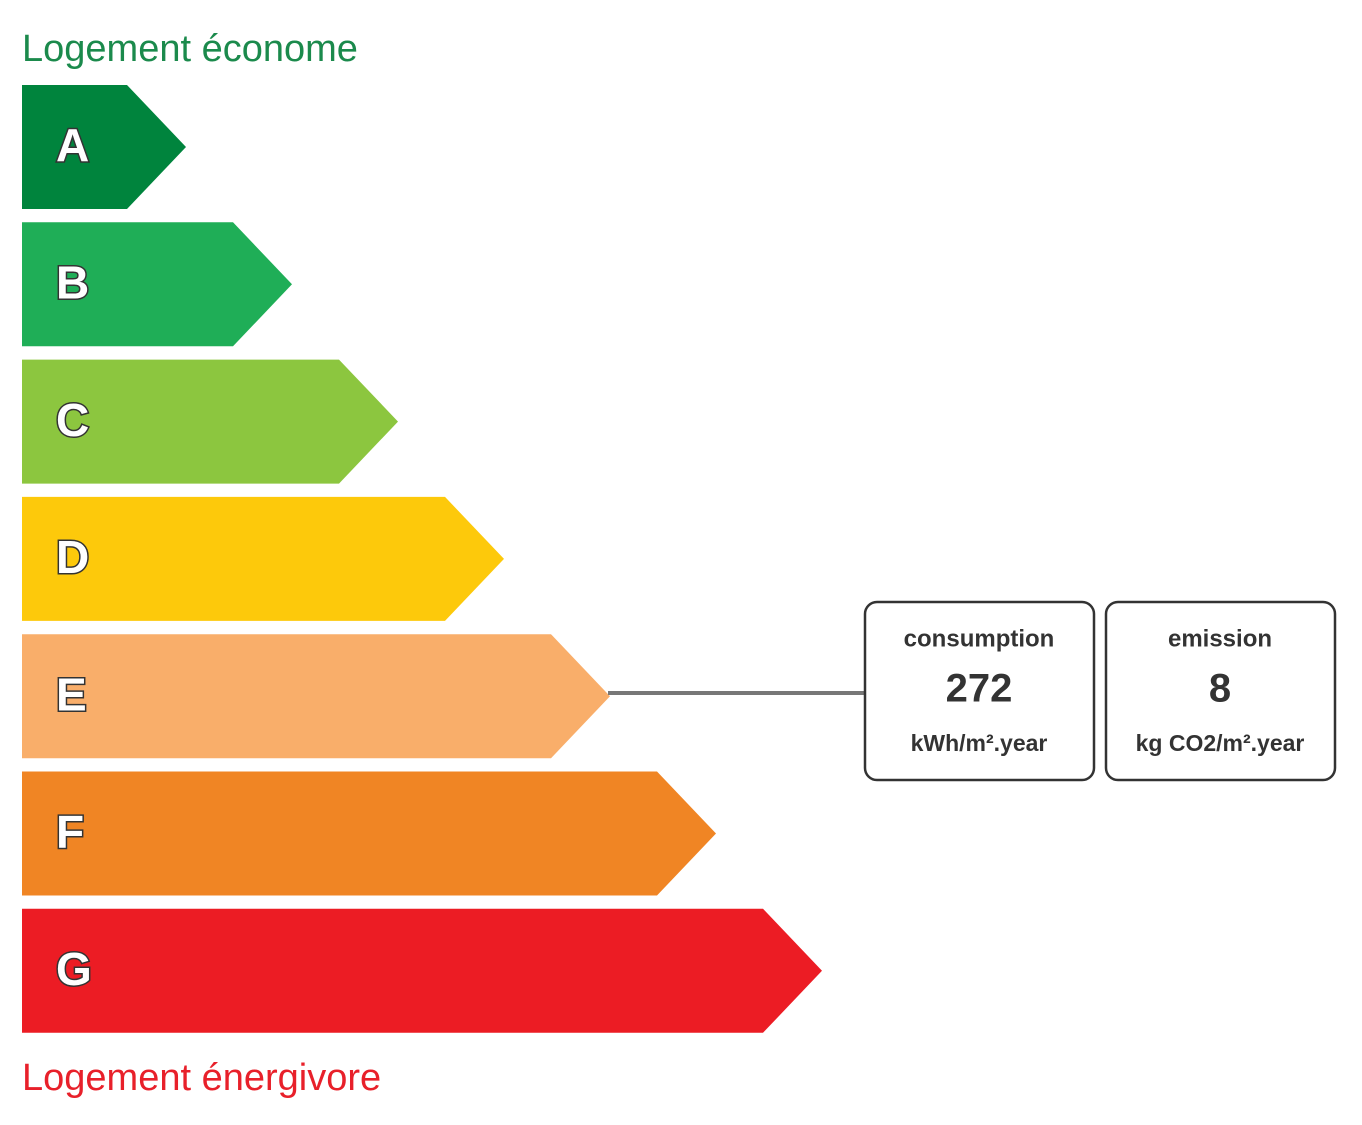 This screenshot has height=1125, width=1362. Describe the element at coordinates (1220, 638) in the screenshot. I see `indicator-label: emission` at that location.